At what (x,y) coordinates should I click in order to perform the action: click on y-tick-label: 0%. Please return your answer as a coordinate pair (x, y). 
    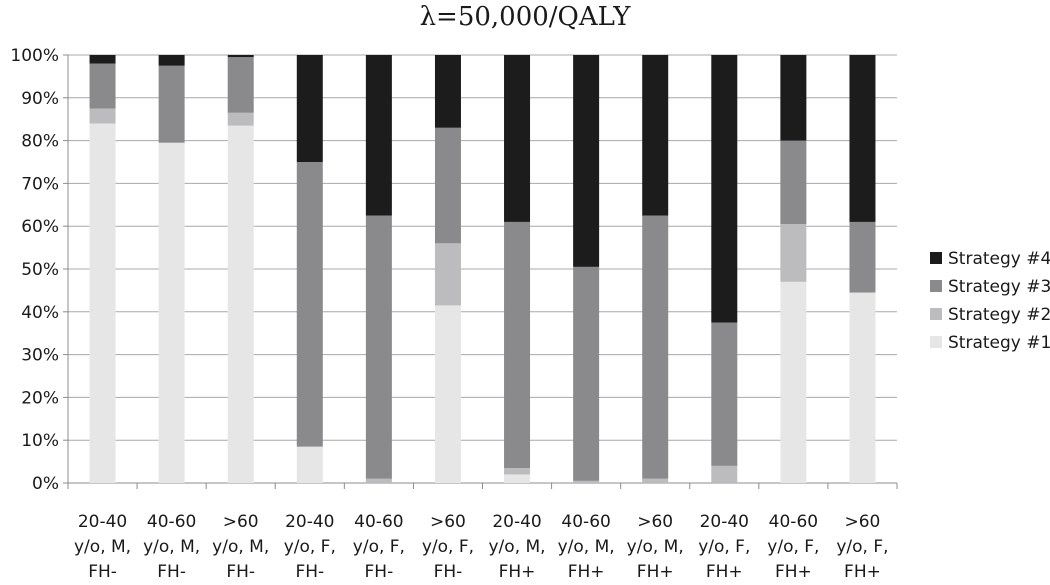
    Looking at the image, I should click on (45, 484).